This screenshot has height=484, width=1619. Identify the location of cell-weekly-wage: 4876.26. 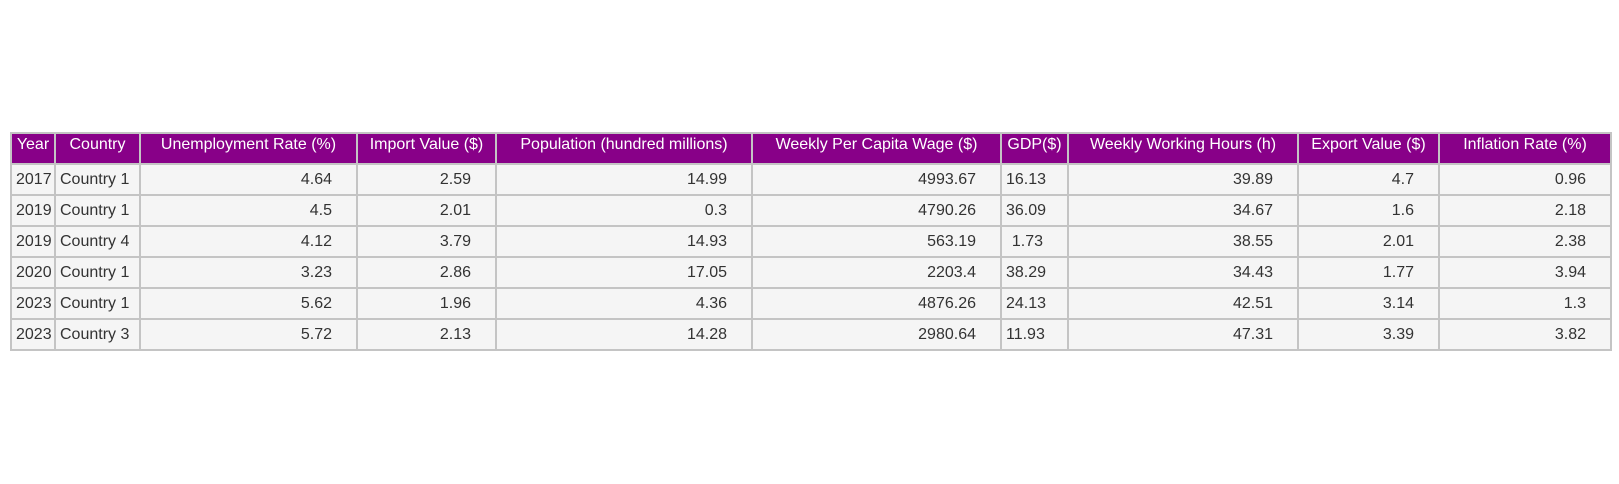
(876, 303).